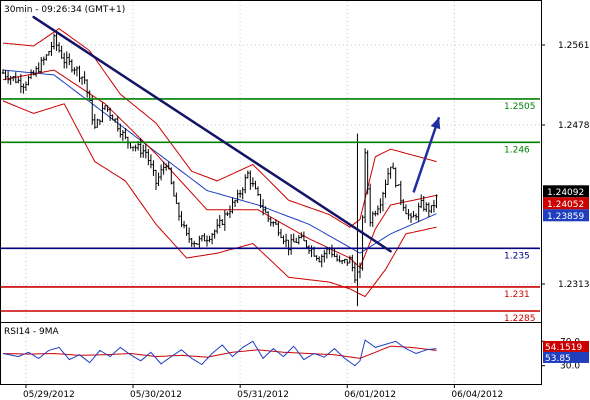  I want to click on price-tag-label: 1.23859, so click(565, 217).